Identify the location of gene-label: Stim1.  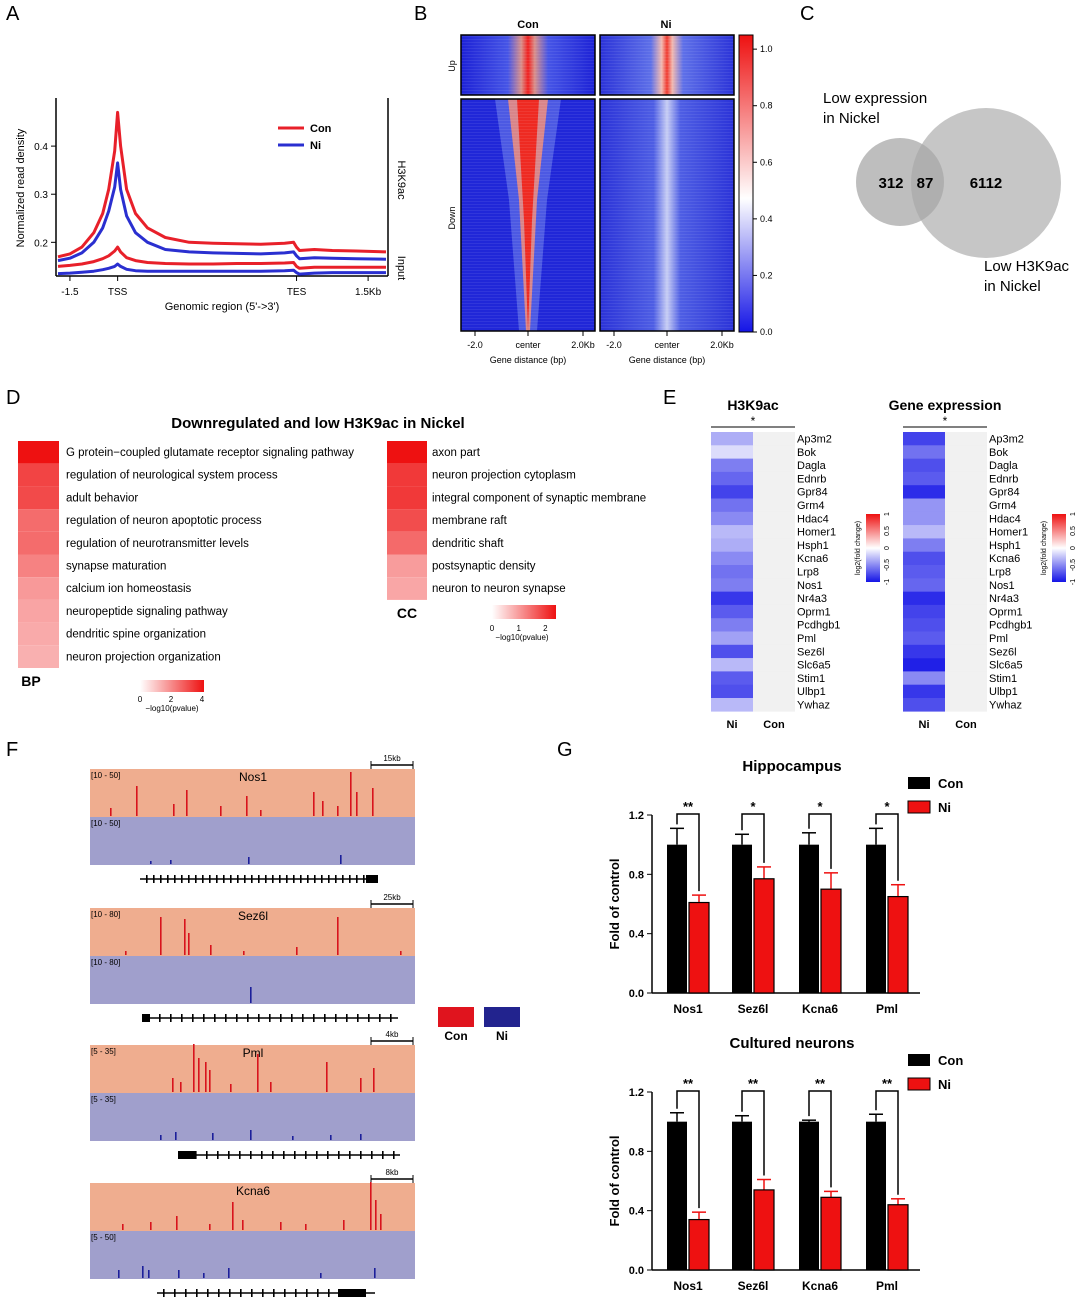
(1003, 679).